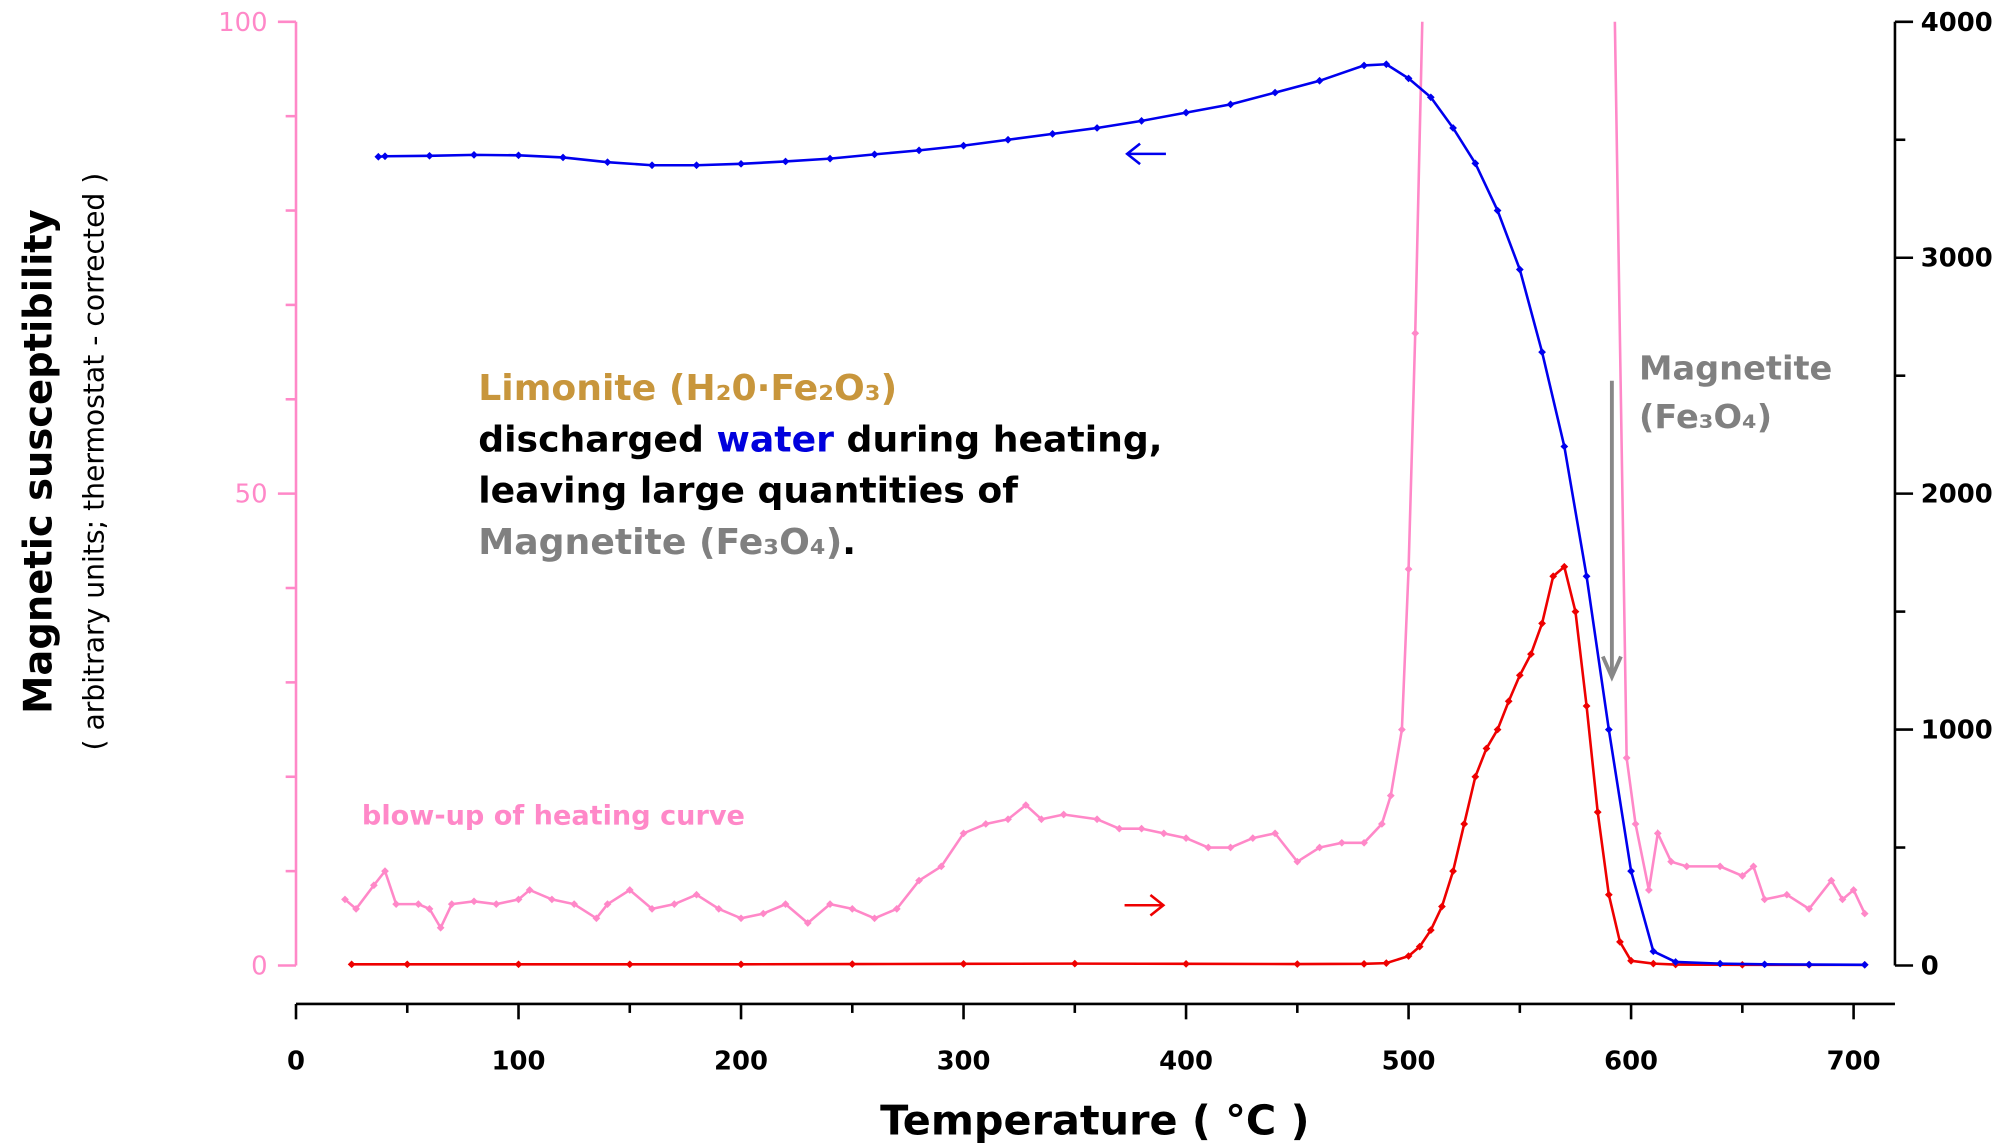 This screenshot has height=1145, width=2010. I want to click on x-tick-label: 400, so click(1186, 1061).